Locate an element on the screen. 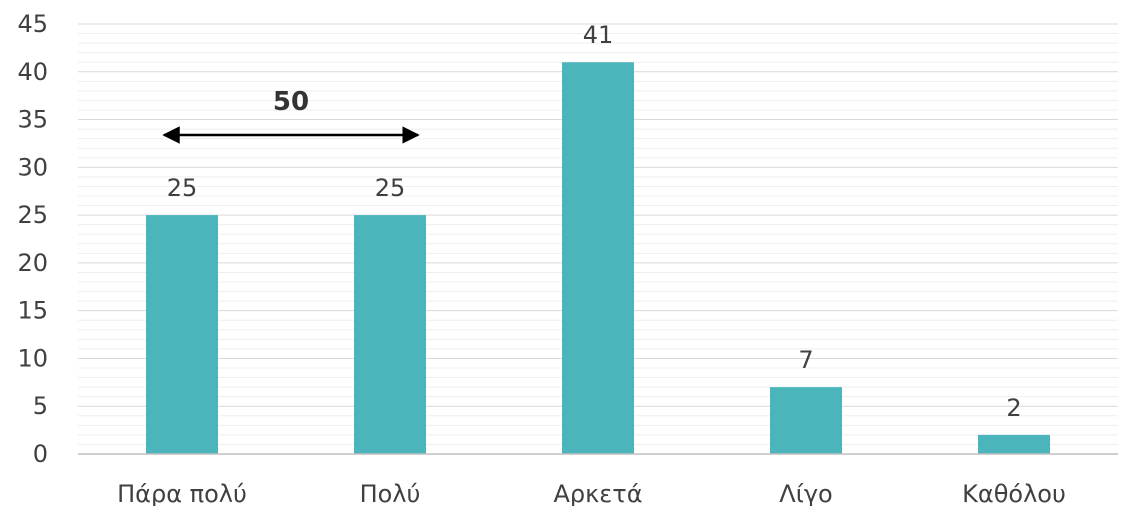 The image size is (1128, 506). y-tick-label: 0 is located at coordinates (40, 454).